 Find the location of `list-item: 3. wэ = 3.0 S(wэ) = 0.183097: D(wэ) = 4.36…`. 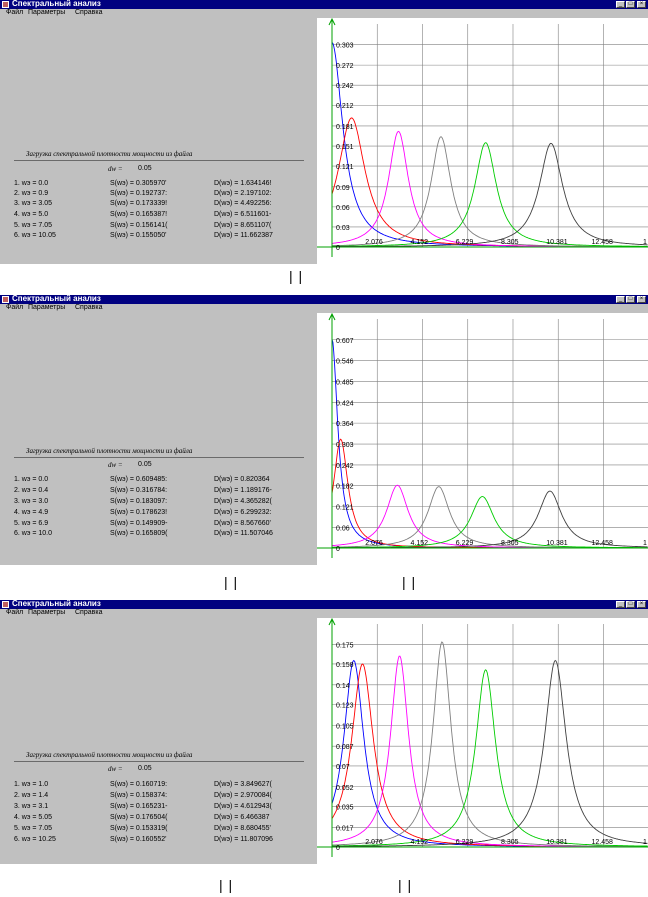

list-item: 3. wэ = 3.0 S(wэ) = 0.183097: D(wэ) = 4.36… is located at coordinates (165, 501).